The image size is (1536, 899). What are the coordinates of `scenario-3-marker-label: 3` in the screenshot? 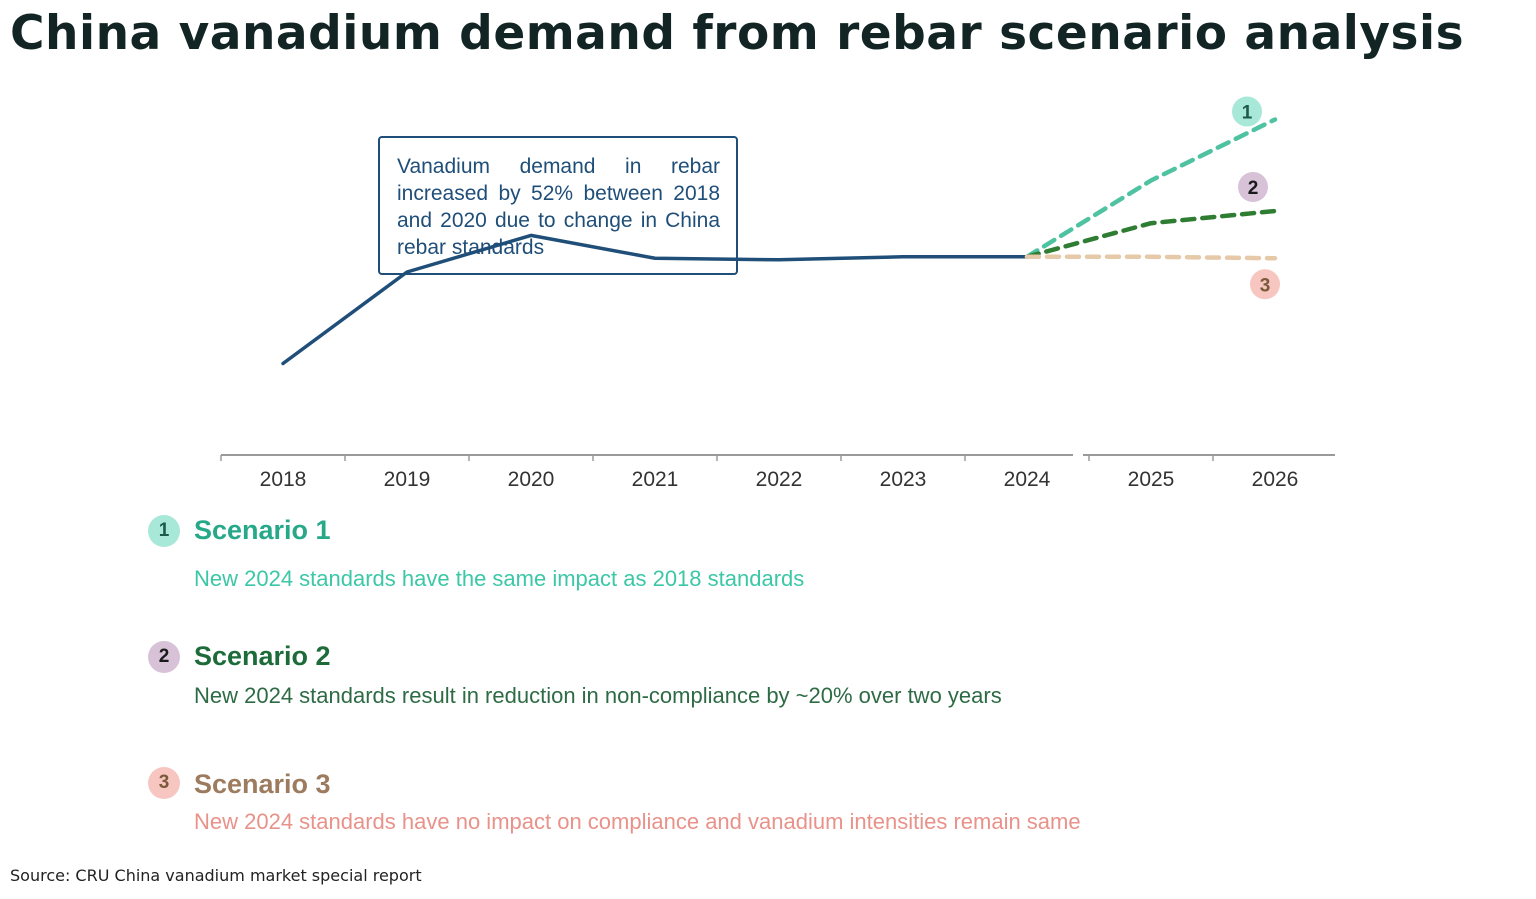 It's located at (1265, 285).